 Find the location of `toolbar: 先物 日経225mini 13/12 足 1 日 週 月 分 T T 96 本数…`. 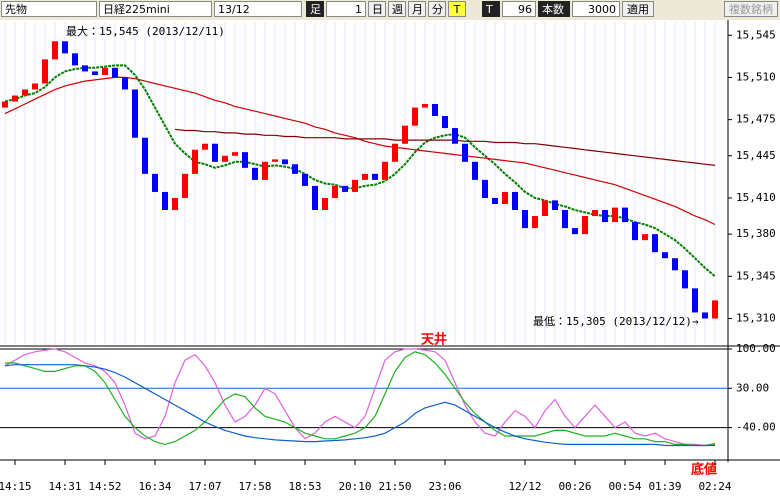

toolbar: 先物 日経225mini 13/12 足 1 日 週 月 分 T T 96 本数… is located at coordinates (390, 10).